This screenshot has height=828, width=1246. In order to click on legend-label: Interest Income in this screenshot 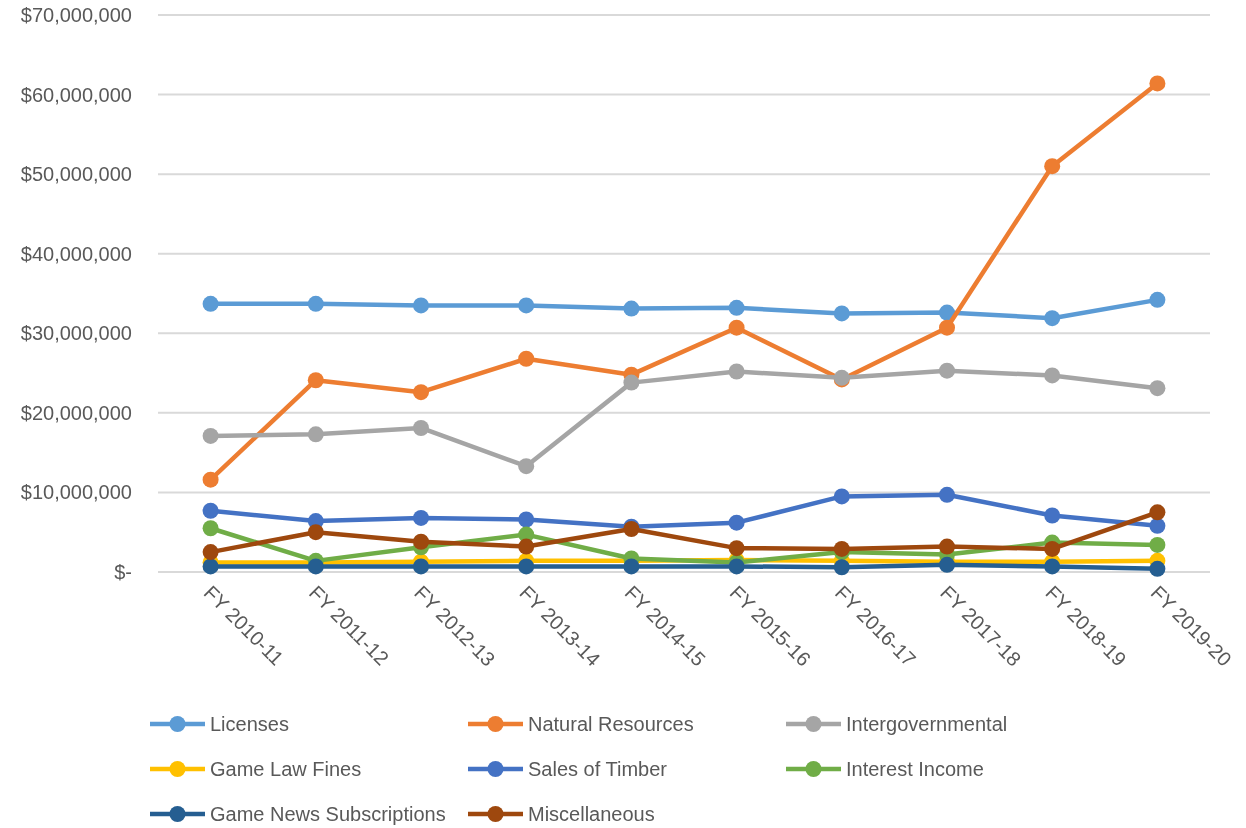, I will do `click(915, 769)`.